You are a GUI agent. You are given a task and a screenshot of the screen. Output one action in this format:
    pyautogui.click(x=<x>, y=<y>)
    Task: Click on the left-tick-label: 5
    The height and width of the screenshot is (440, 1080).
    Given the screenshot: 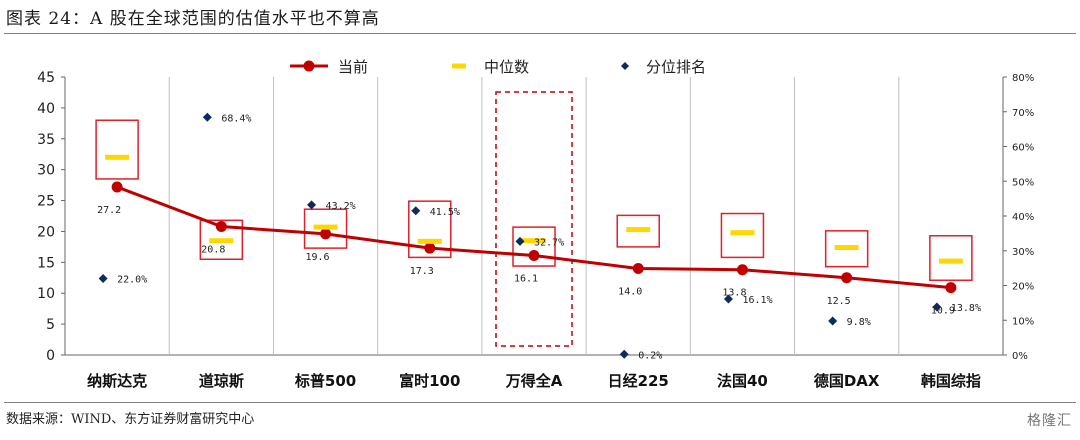 What is the action you would take?
    pyautogui.click(x=50, y=325)
    